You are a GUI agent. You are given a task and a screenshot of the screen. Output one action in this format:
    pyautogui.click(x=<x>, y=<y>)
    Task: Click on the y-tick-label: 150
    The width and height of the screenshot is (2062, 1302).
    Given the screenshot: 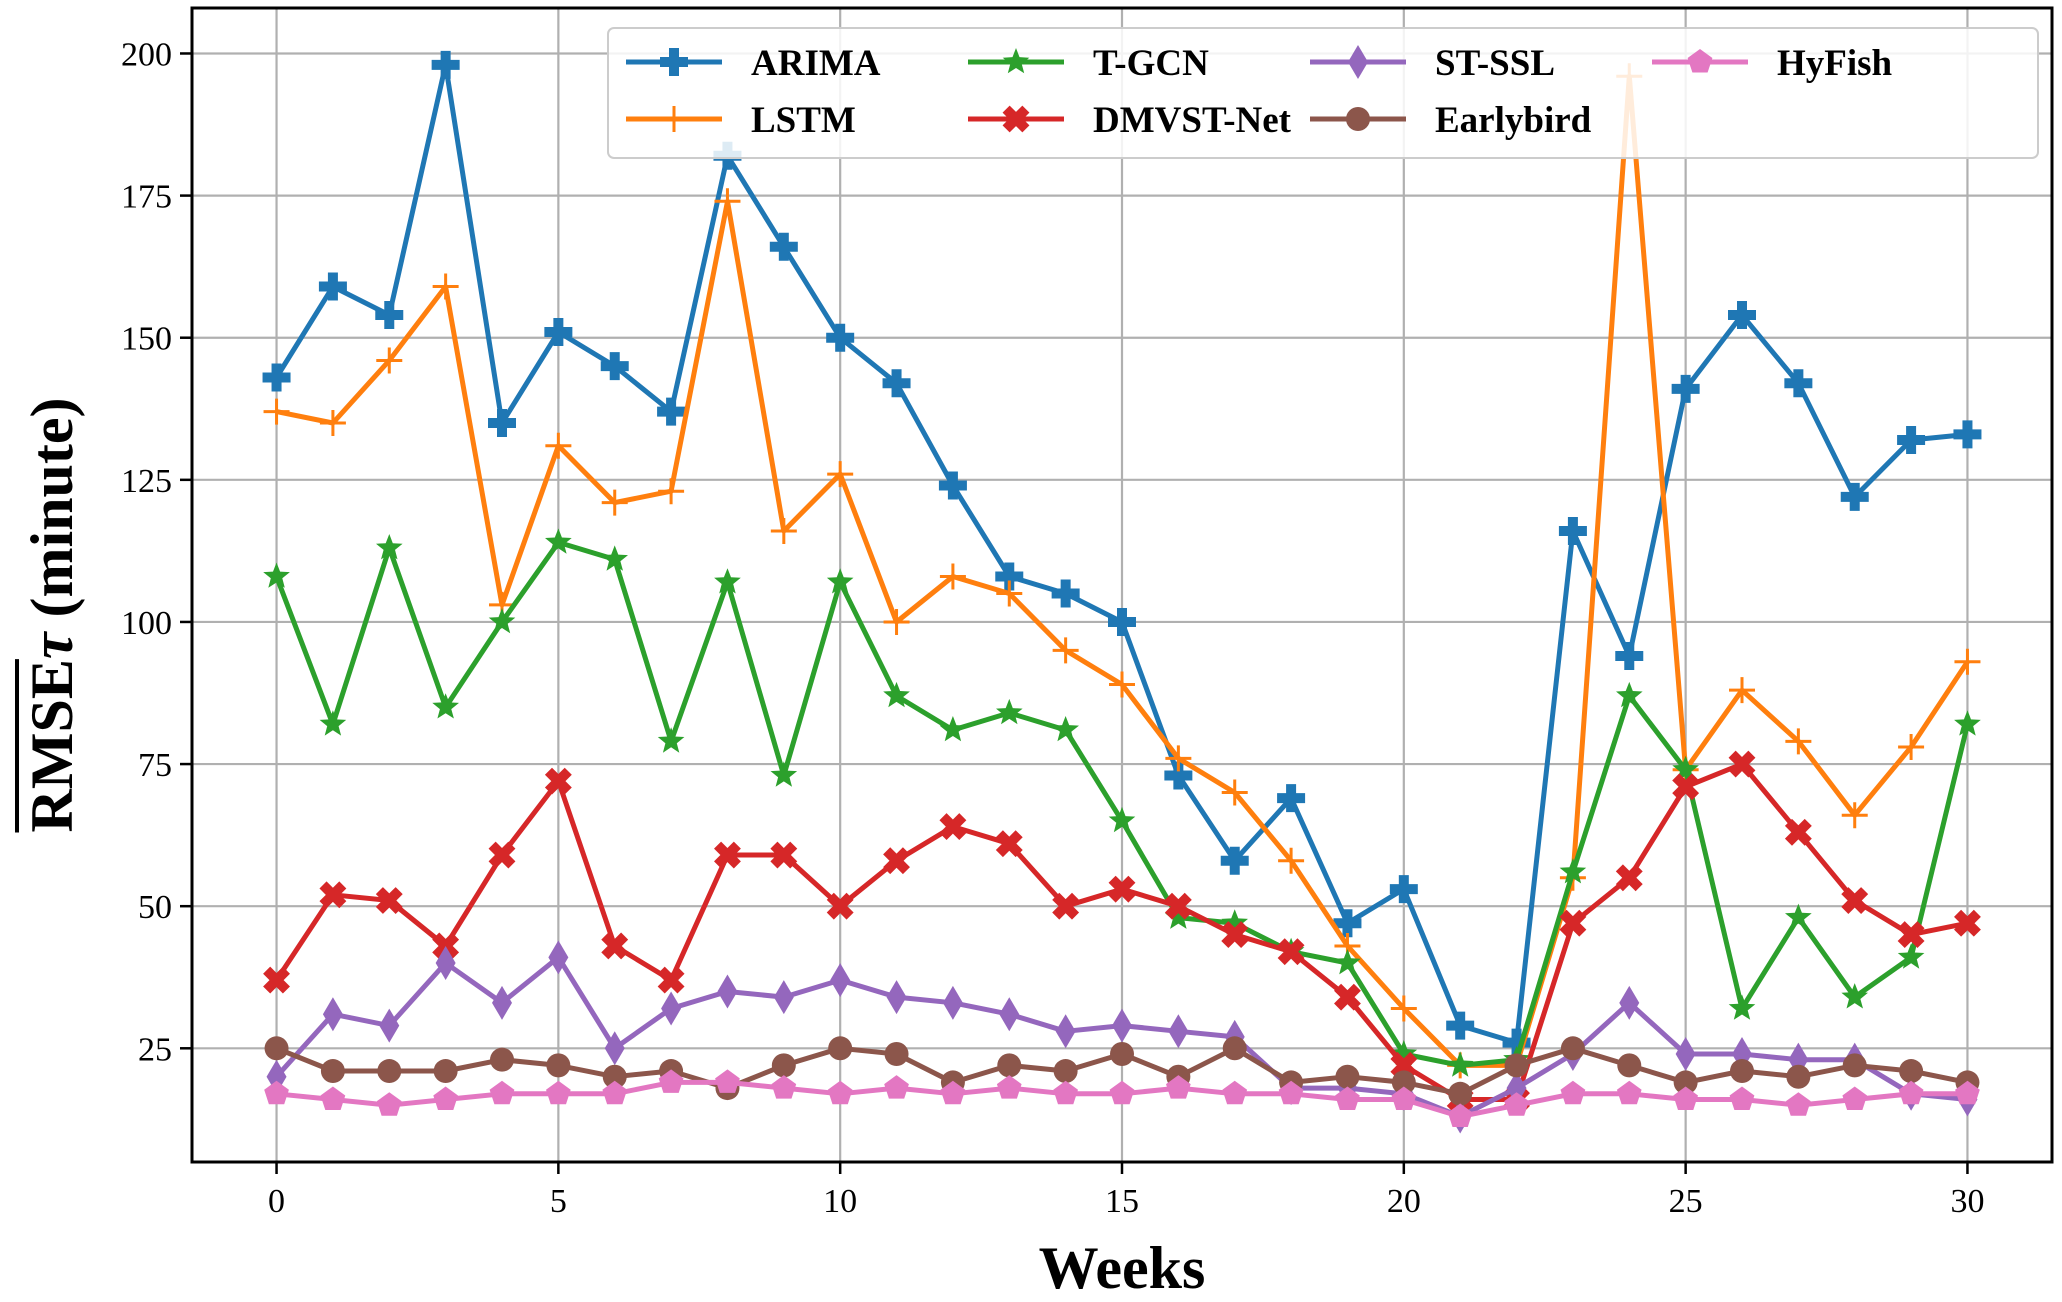 What is the action you would take?
    pyautogui.click(x=146, y=339)
    